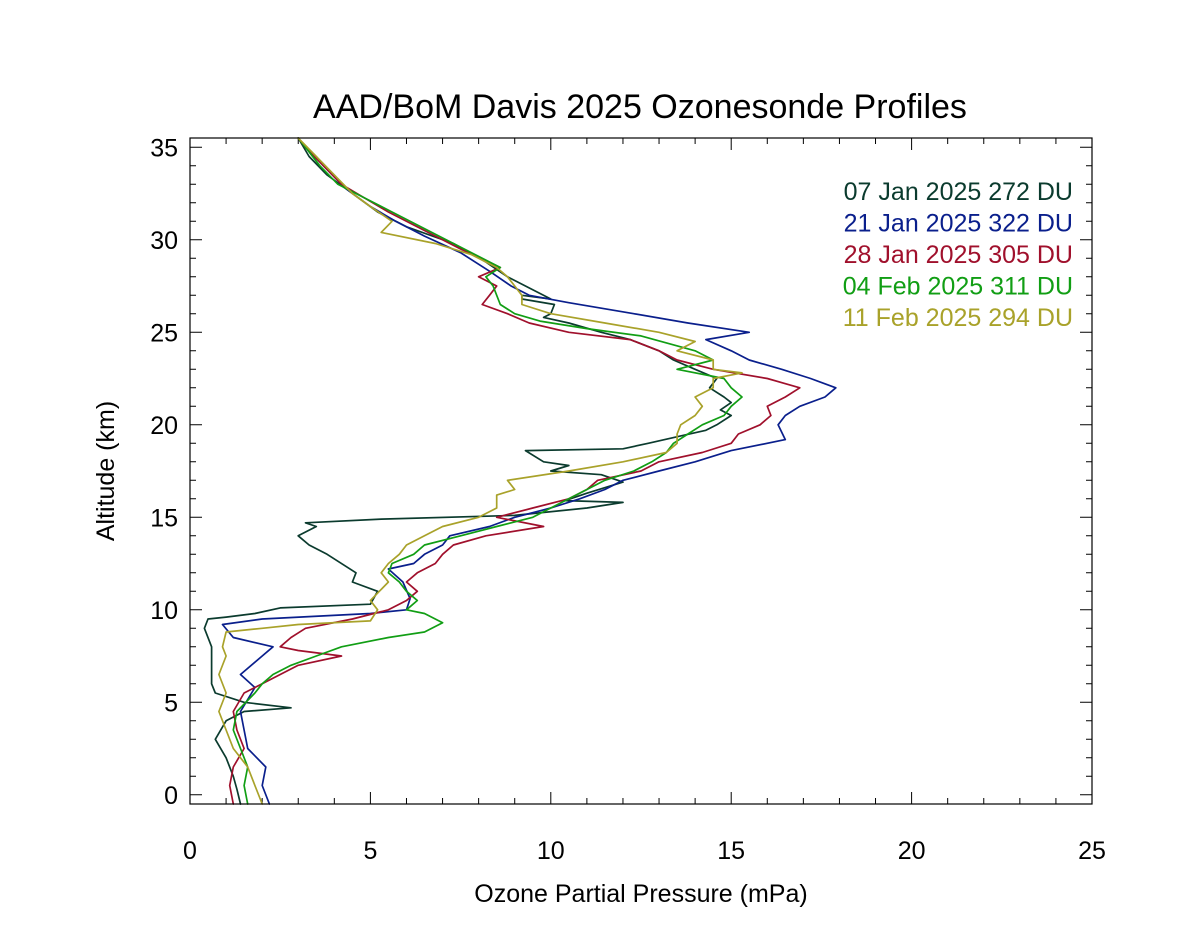 This screenshot has height=944, width=1200. Describe the element at coordinates (164, 241) in the screenshot. I see `y-tick-label: 30` at that location.